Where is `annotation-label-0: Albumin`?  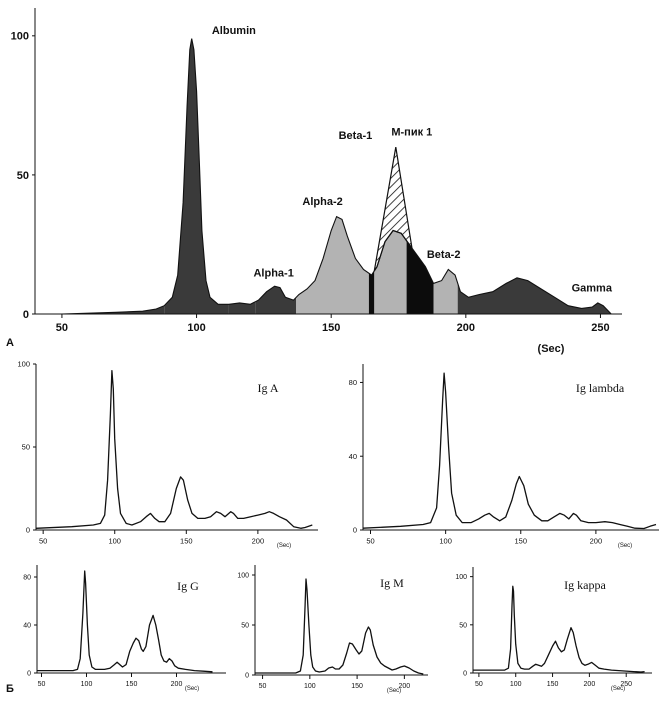
annotation-label-0: Albumin is located at coordinates (234, 31).